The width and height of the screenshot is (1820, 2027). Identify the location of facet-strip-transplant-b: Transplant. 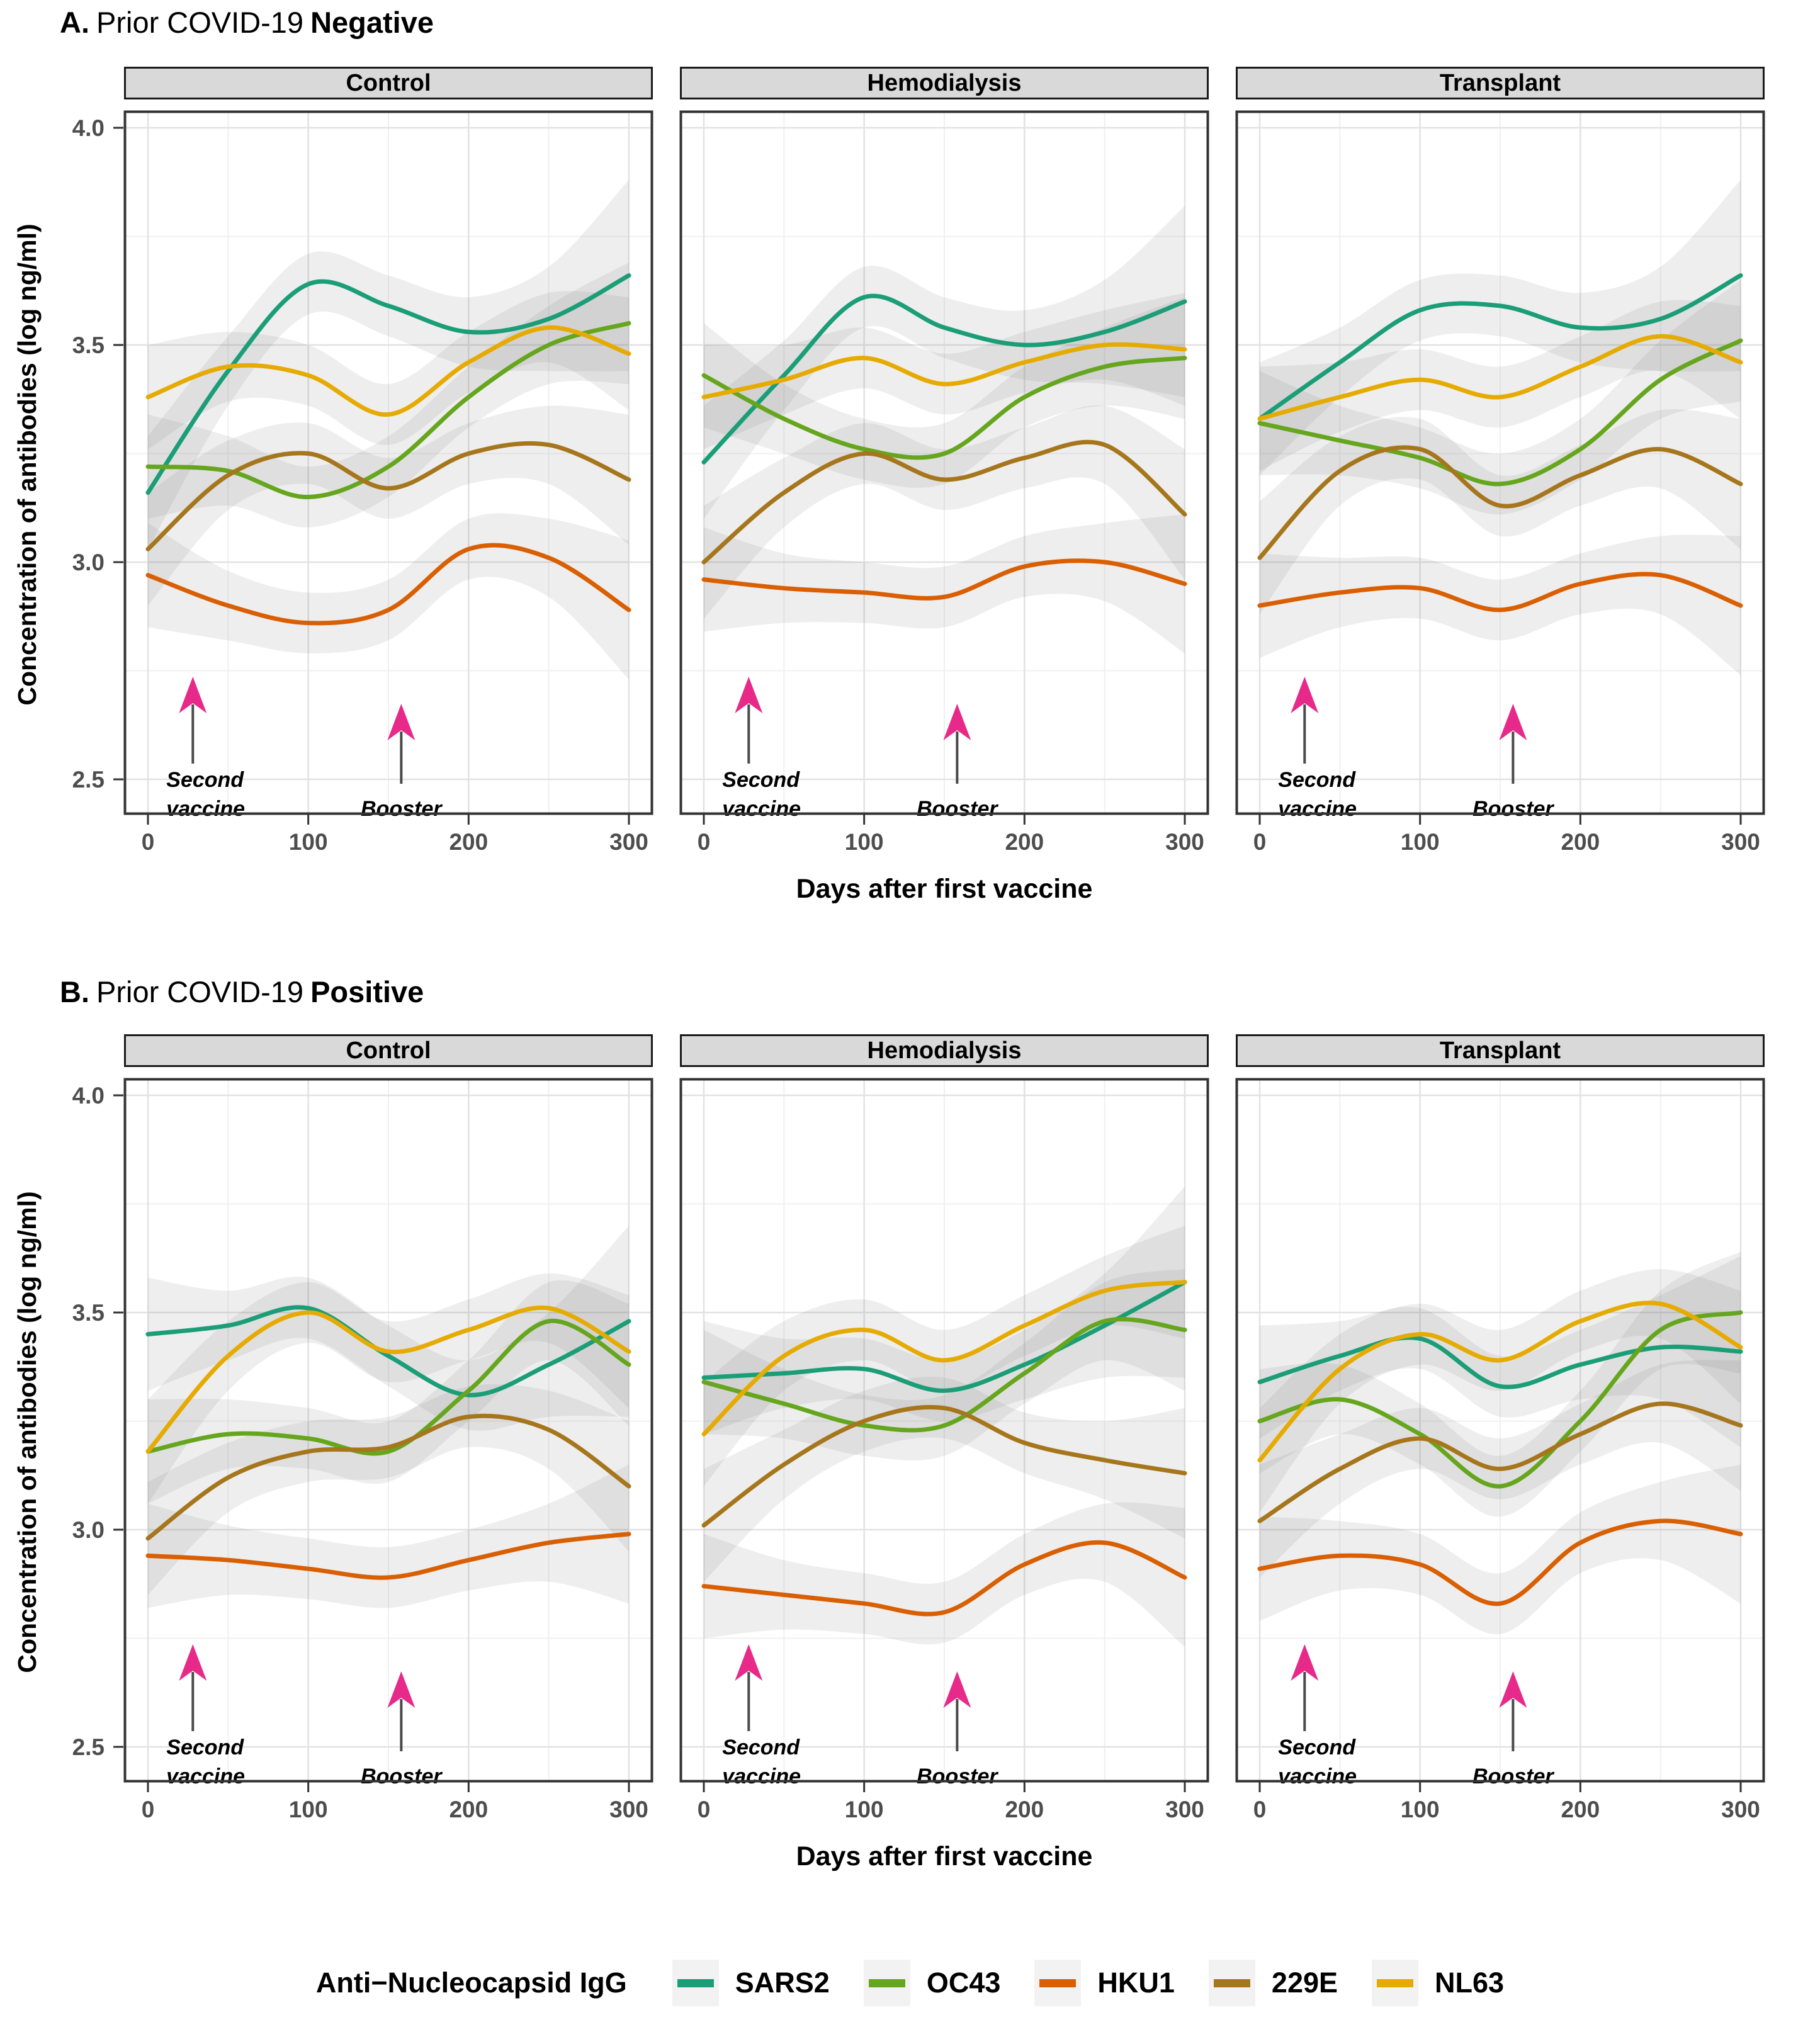
(1500, 1050).